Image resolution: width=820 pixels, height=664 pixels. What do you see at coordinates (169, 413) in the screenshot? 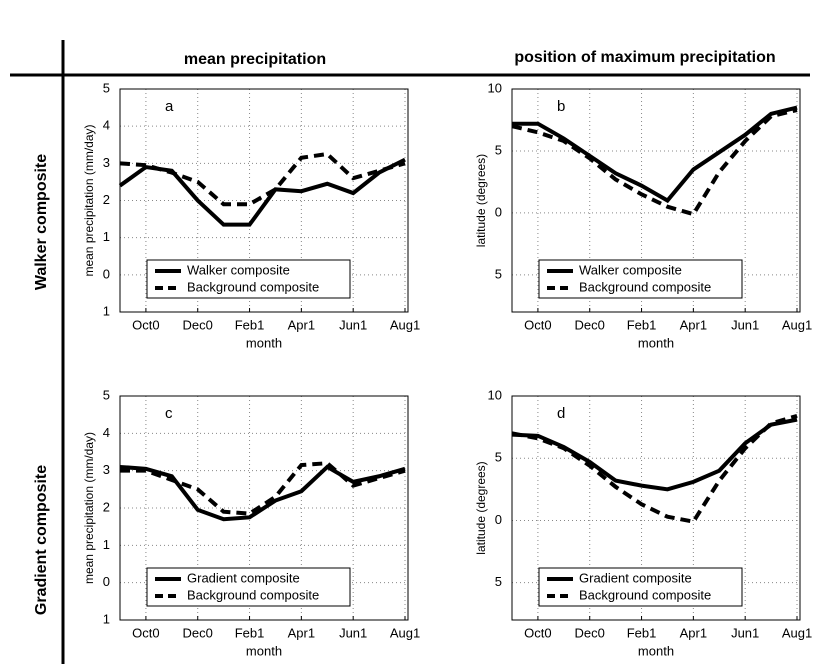
I see `panel-label: c` at bounding box center [169, 413].